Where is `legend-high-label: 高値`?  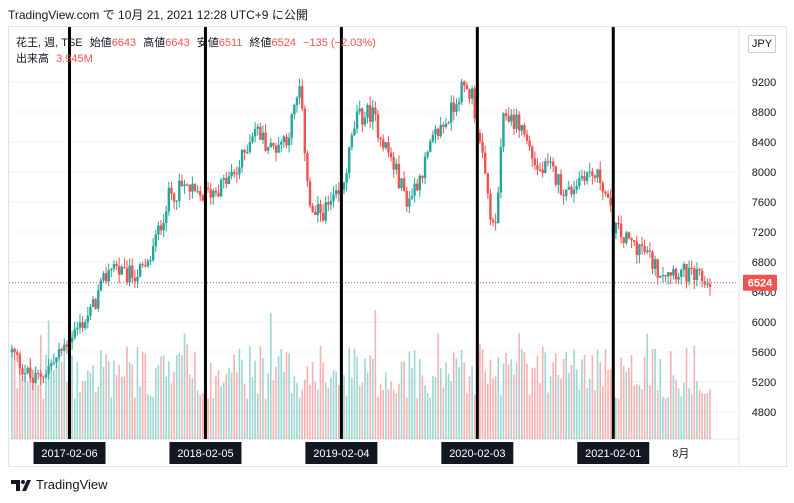
legend-high-label: 高値 is located at coordinates (154, 43).